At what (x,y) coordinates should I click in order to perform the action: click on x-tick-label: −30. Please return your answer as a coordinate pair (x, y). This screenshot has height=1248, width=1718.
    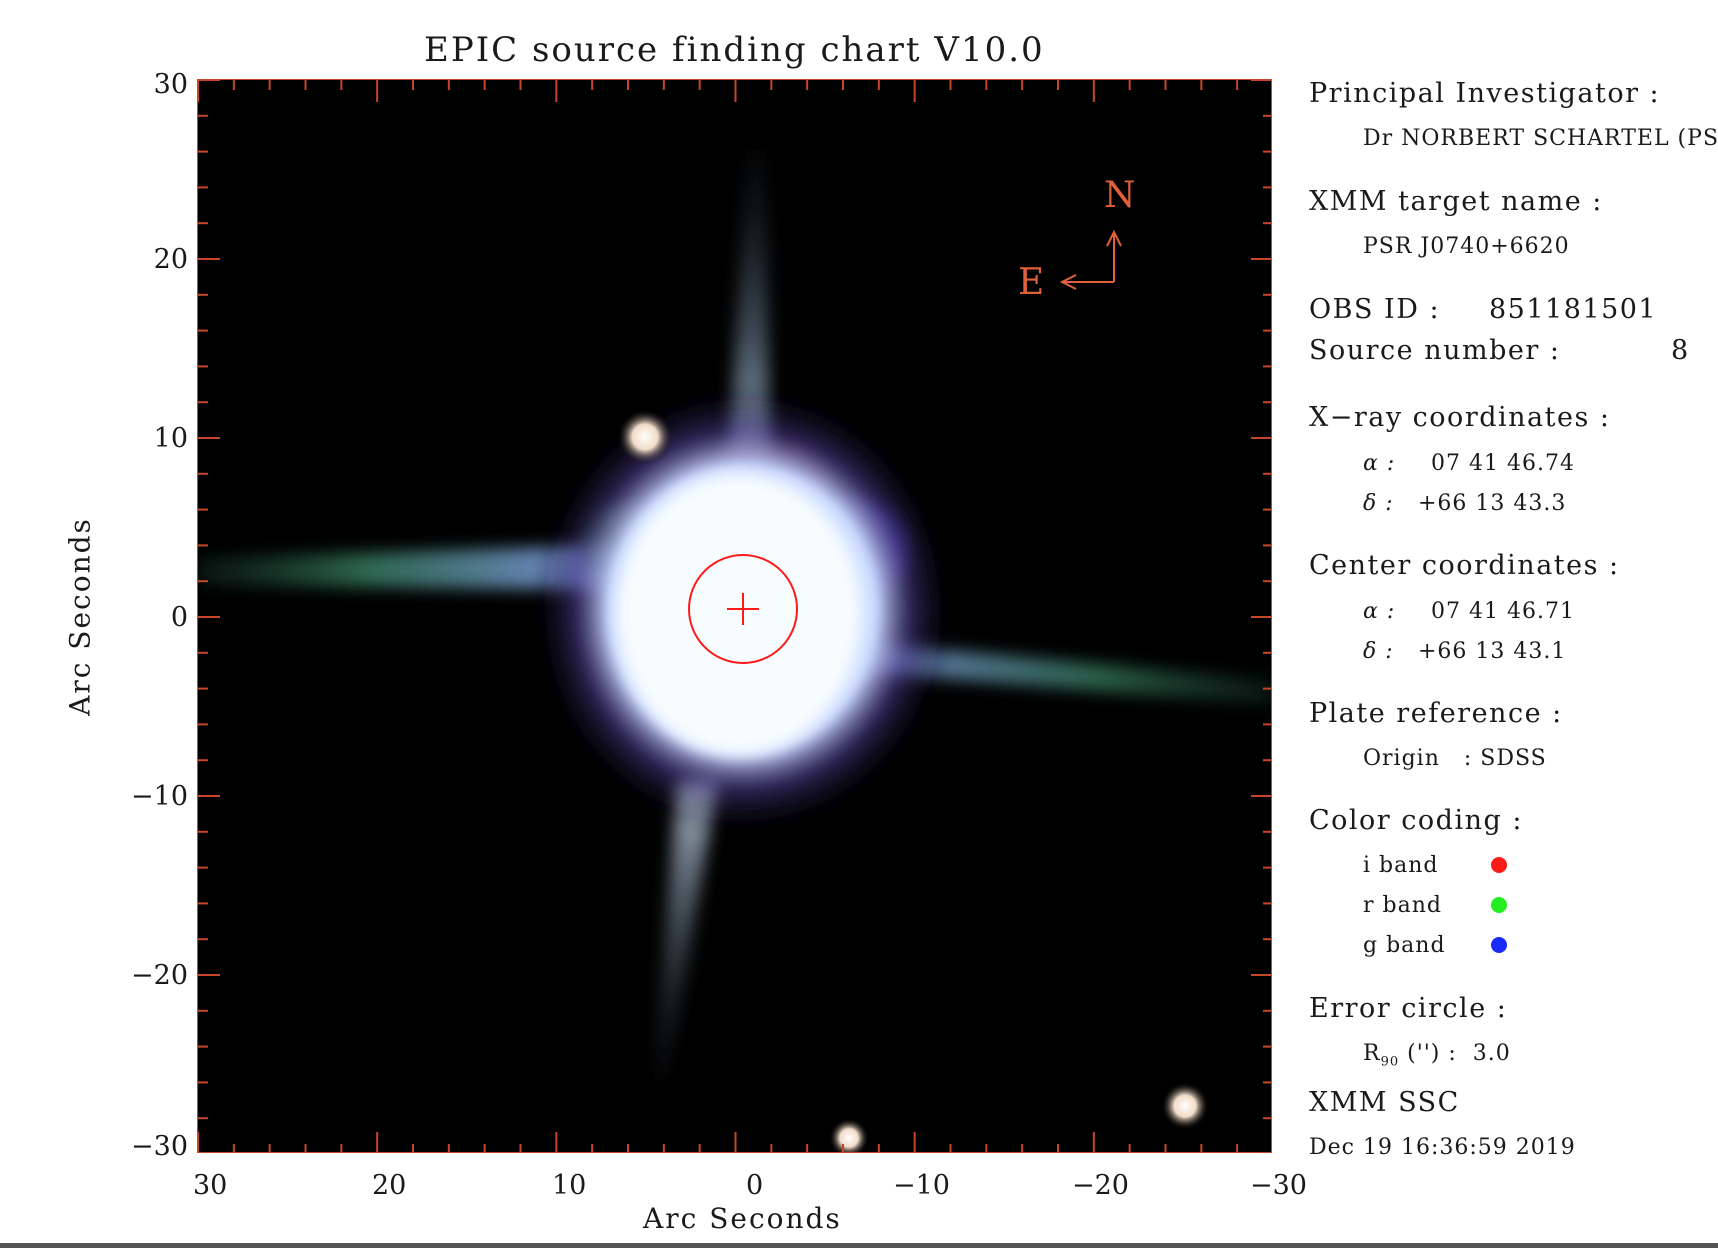
    Looking at the image, I should click on (1278, 1185).